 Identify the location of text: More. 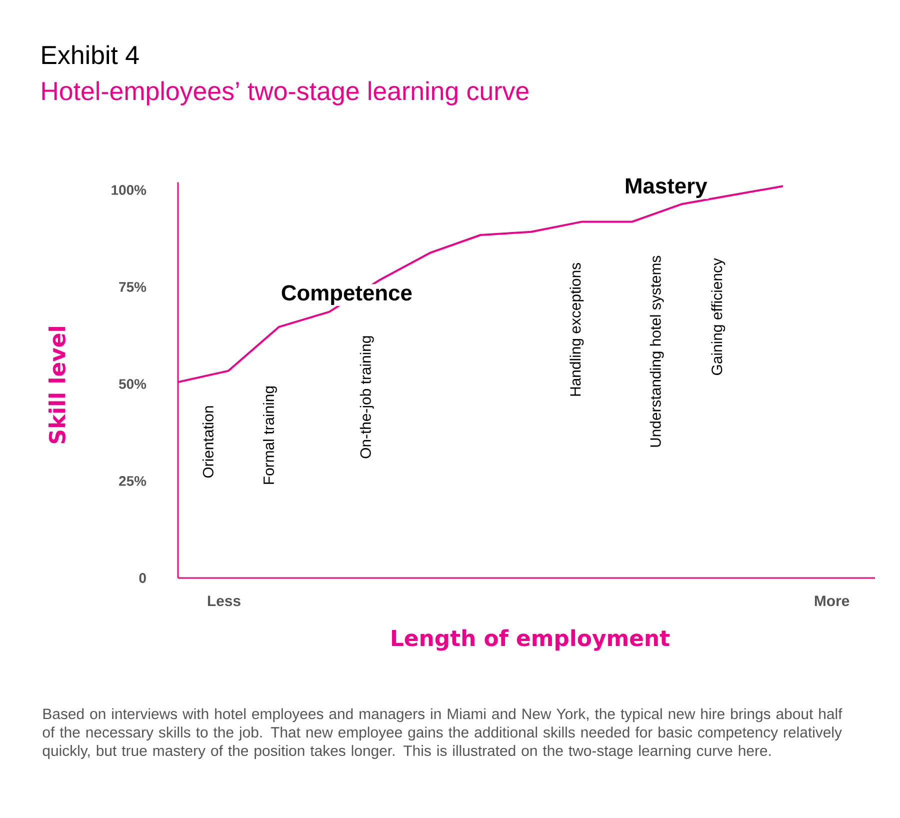
(832, 601).